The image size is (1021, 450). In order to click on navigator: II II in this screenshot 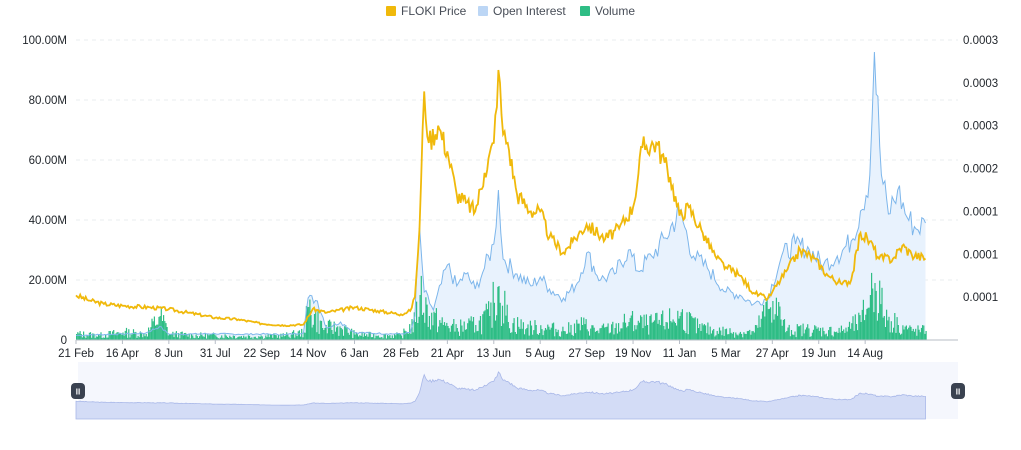, I will do `click(518, 391)`.